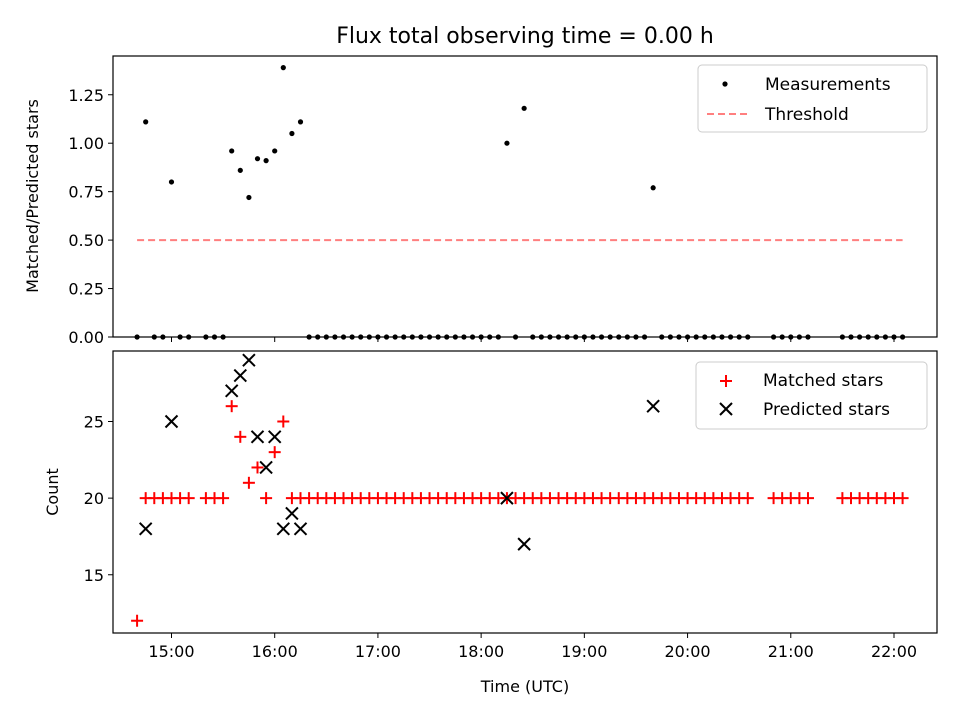  What do you see at coordinates (94, 498) in the screenshot?
I see `bottom-y-tick-label: 20` at bounding box center [94, 498].